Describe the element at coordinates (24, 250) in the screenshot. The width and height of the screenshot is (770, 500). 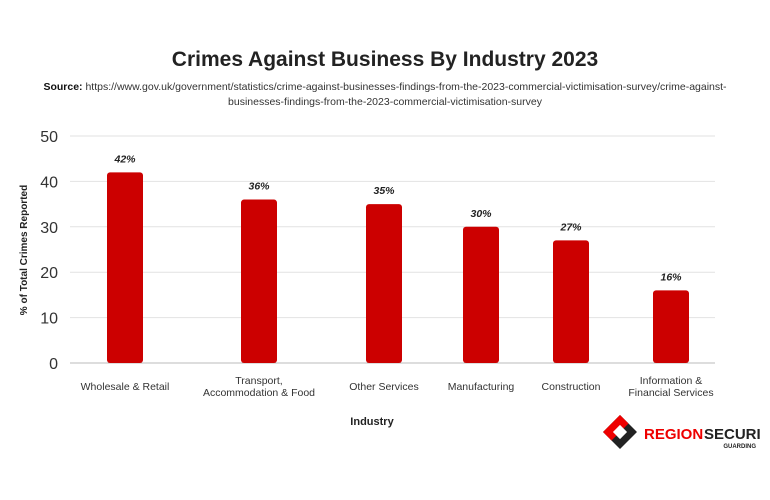
I see `y-axis-label: % of Total Crimes Reported` at that location.